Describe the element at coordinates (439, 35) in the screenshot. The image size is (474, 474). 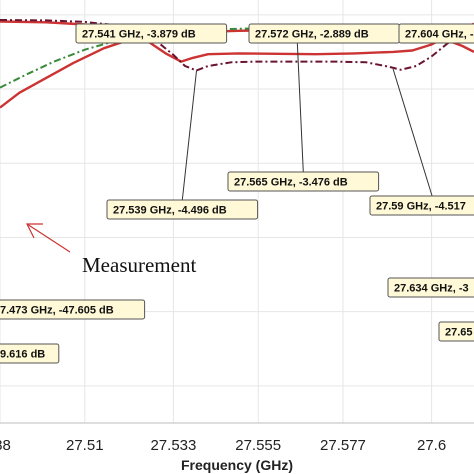
I see `marker-label-text: 27.604 GHz, -3` at that location.